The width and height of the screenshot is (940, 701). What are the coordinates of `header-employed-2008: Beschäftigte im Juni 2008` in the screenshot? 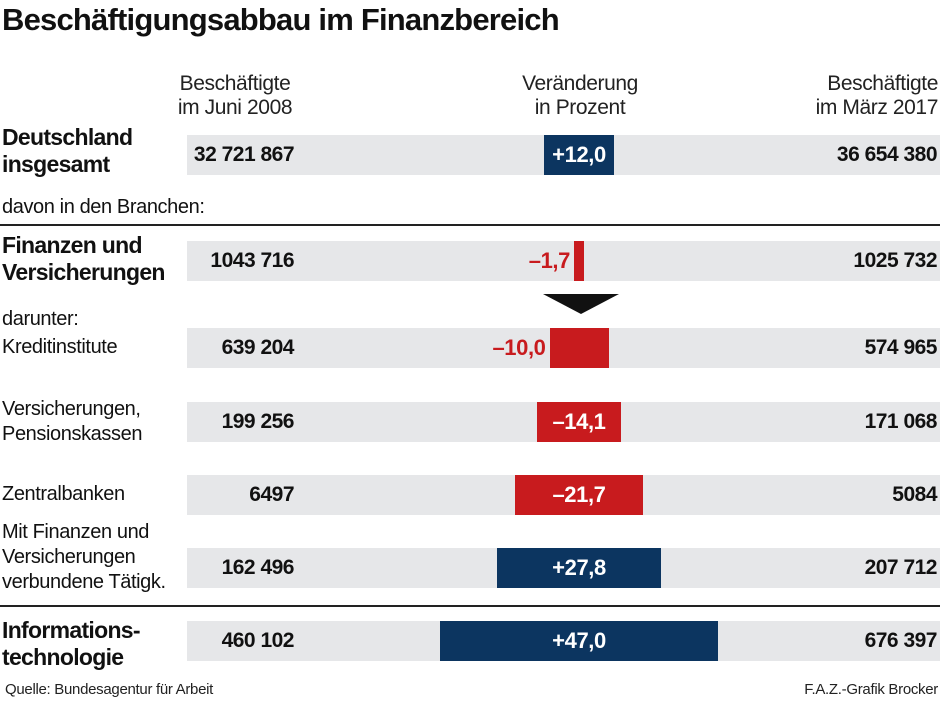 It's located at (235, 96).